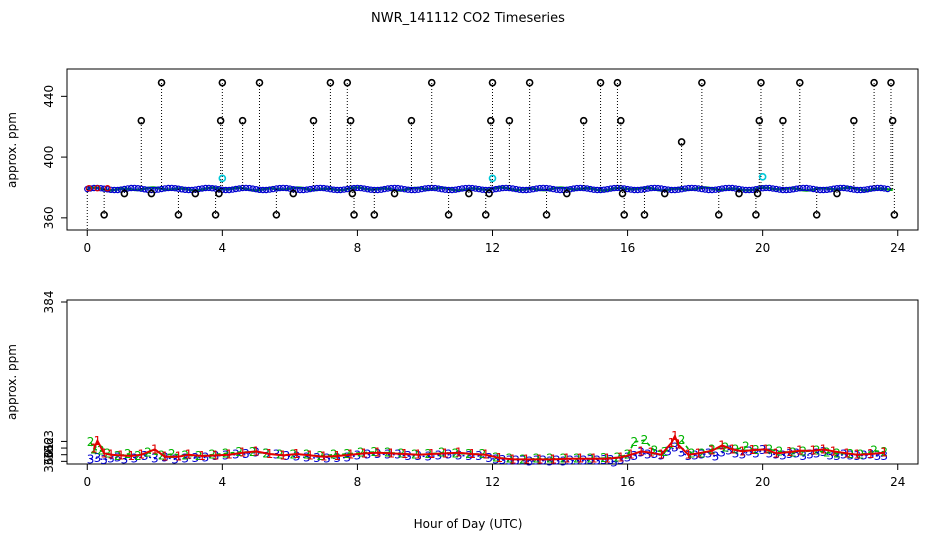 This screenshot has height=540, width=936. I want to click on top-x-tick-label: 24, so click(897, 248).